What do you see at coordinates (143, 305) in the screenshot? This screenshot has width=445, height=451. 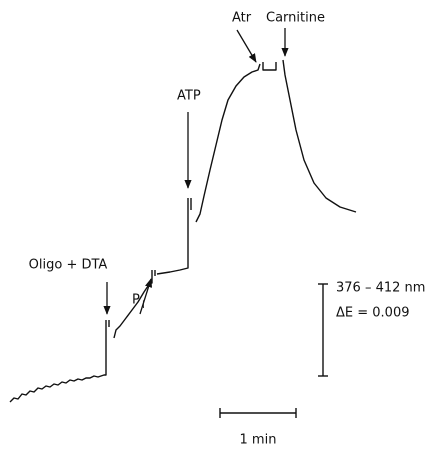 I see `label-subscript: i` at bounding box center [143, 305].